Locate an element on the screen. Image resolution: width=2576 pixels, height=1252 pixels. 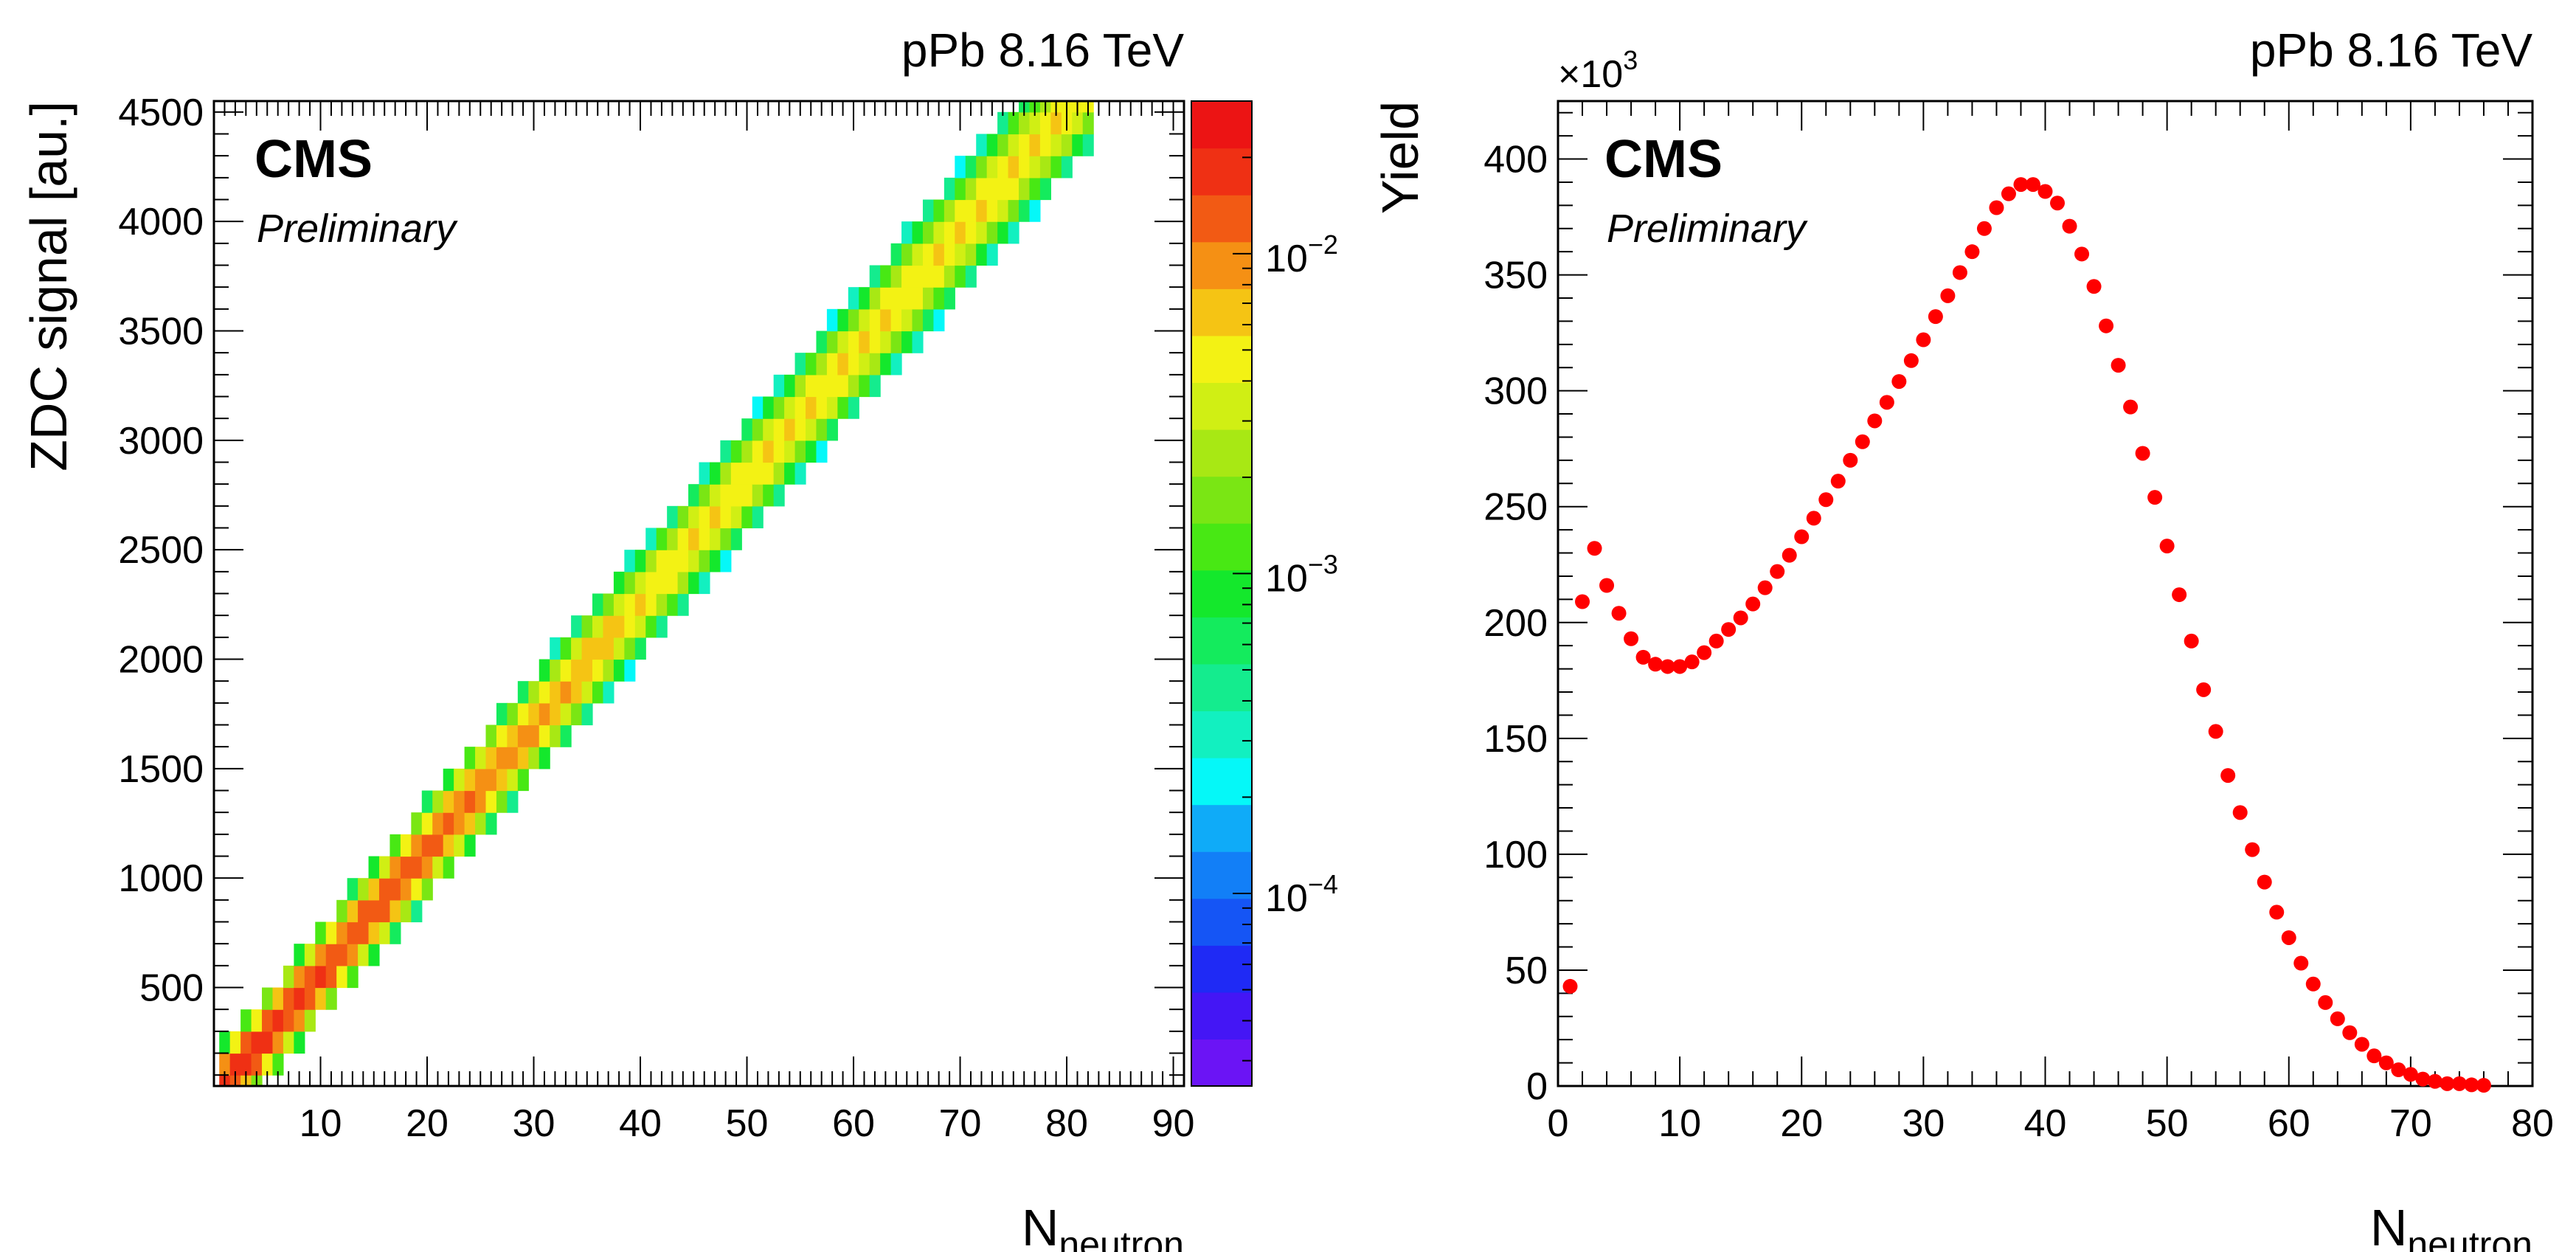
scatter-y-tick-label: 0 is located at coordinates (1537, 1086).